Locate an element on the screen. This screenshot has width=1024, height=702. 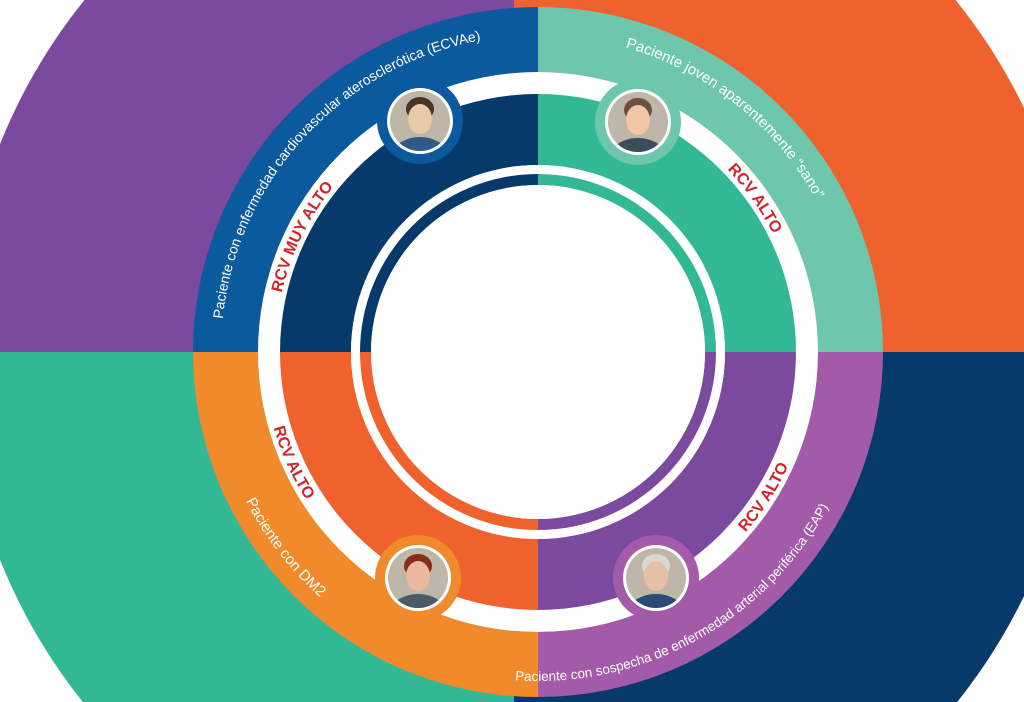
thin-ring-br is located at coordinates (627, 441).